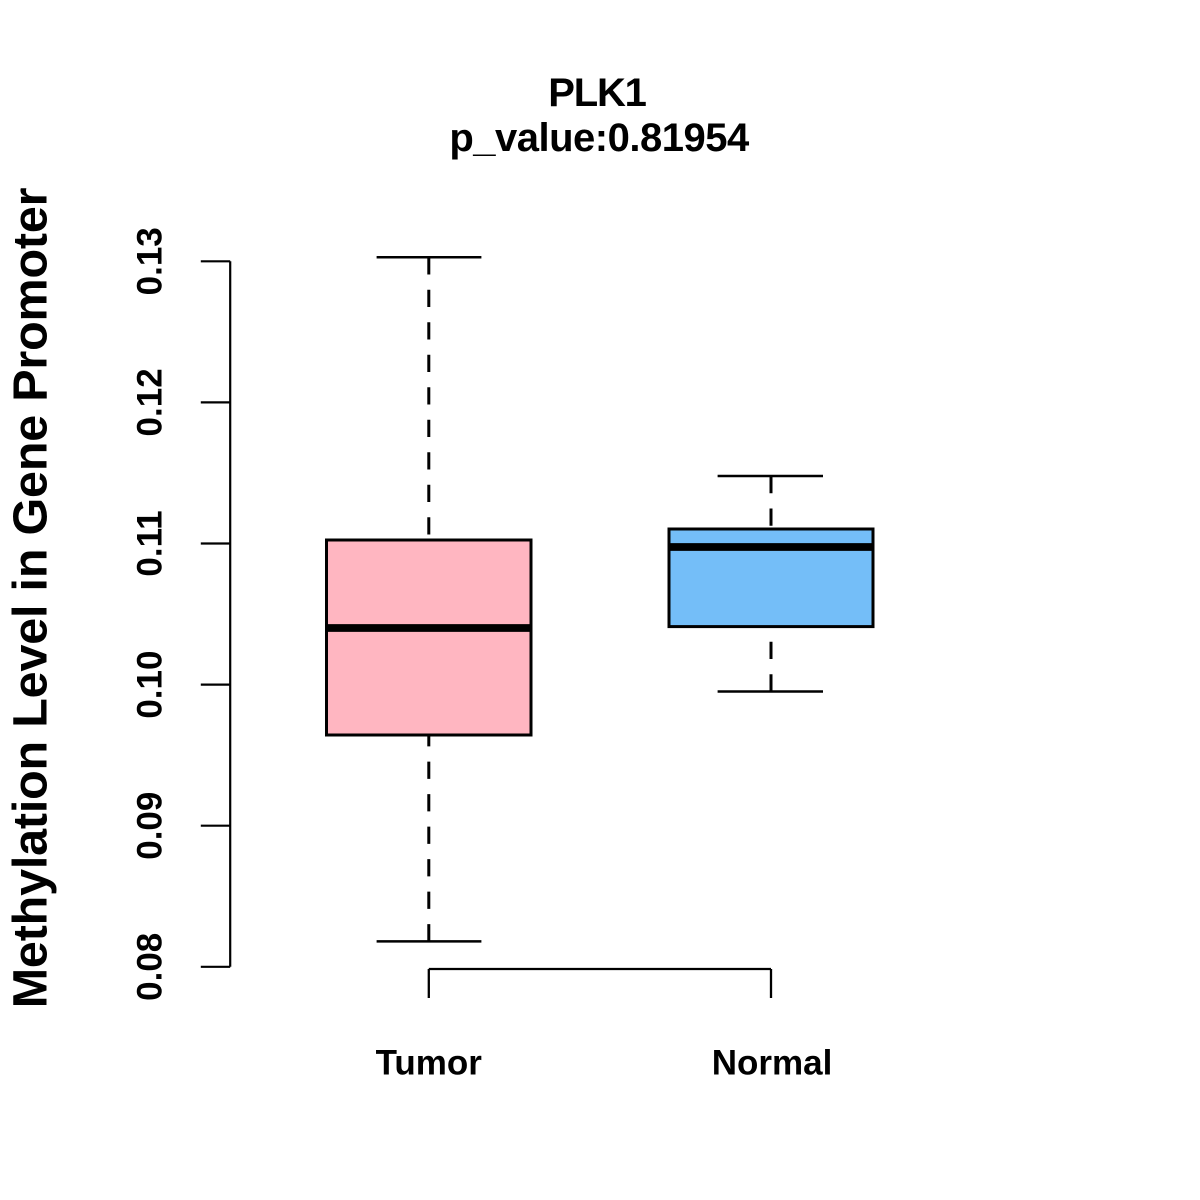 This screenshot has height=1200, width=1200. Describe the element at coordinates (599, 138) in the screenshot. I see `svg-text: p_value:0.81954` at that location.